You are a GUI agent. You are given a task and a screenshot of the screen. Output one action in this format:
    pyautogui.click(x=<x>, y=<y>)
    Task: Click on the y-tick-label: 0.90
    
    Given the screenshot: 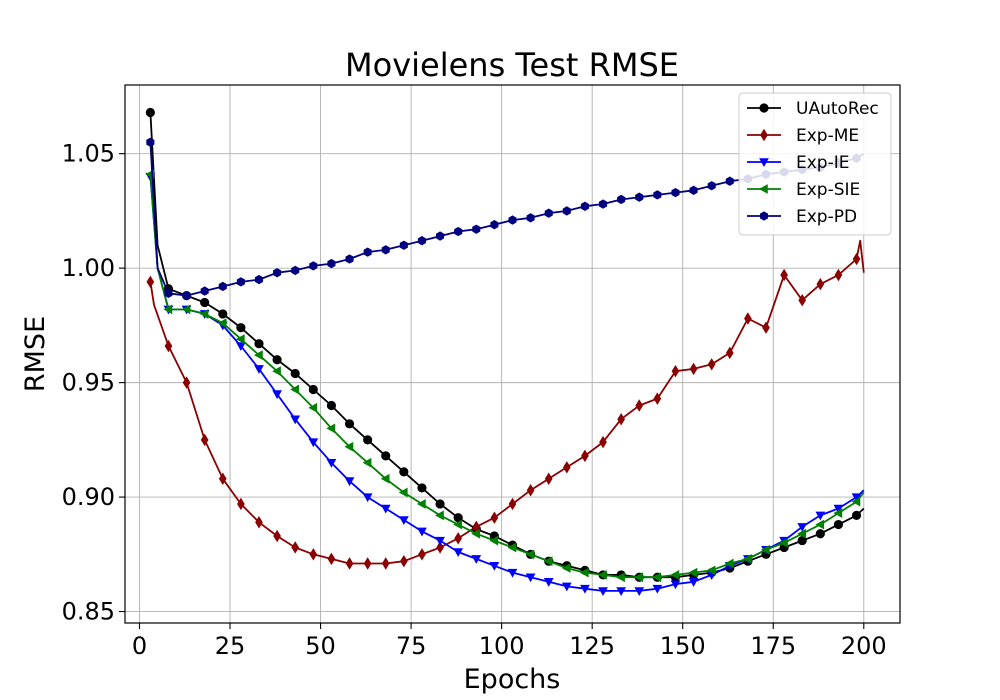 What is the action you would take?
    pyautogui.click(x=88, y=497)
    